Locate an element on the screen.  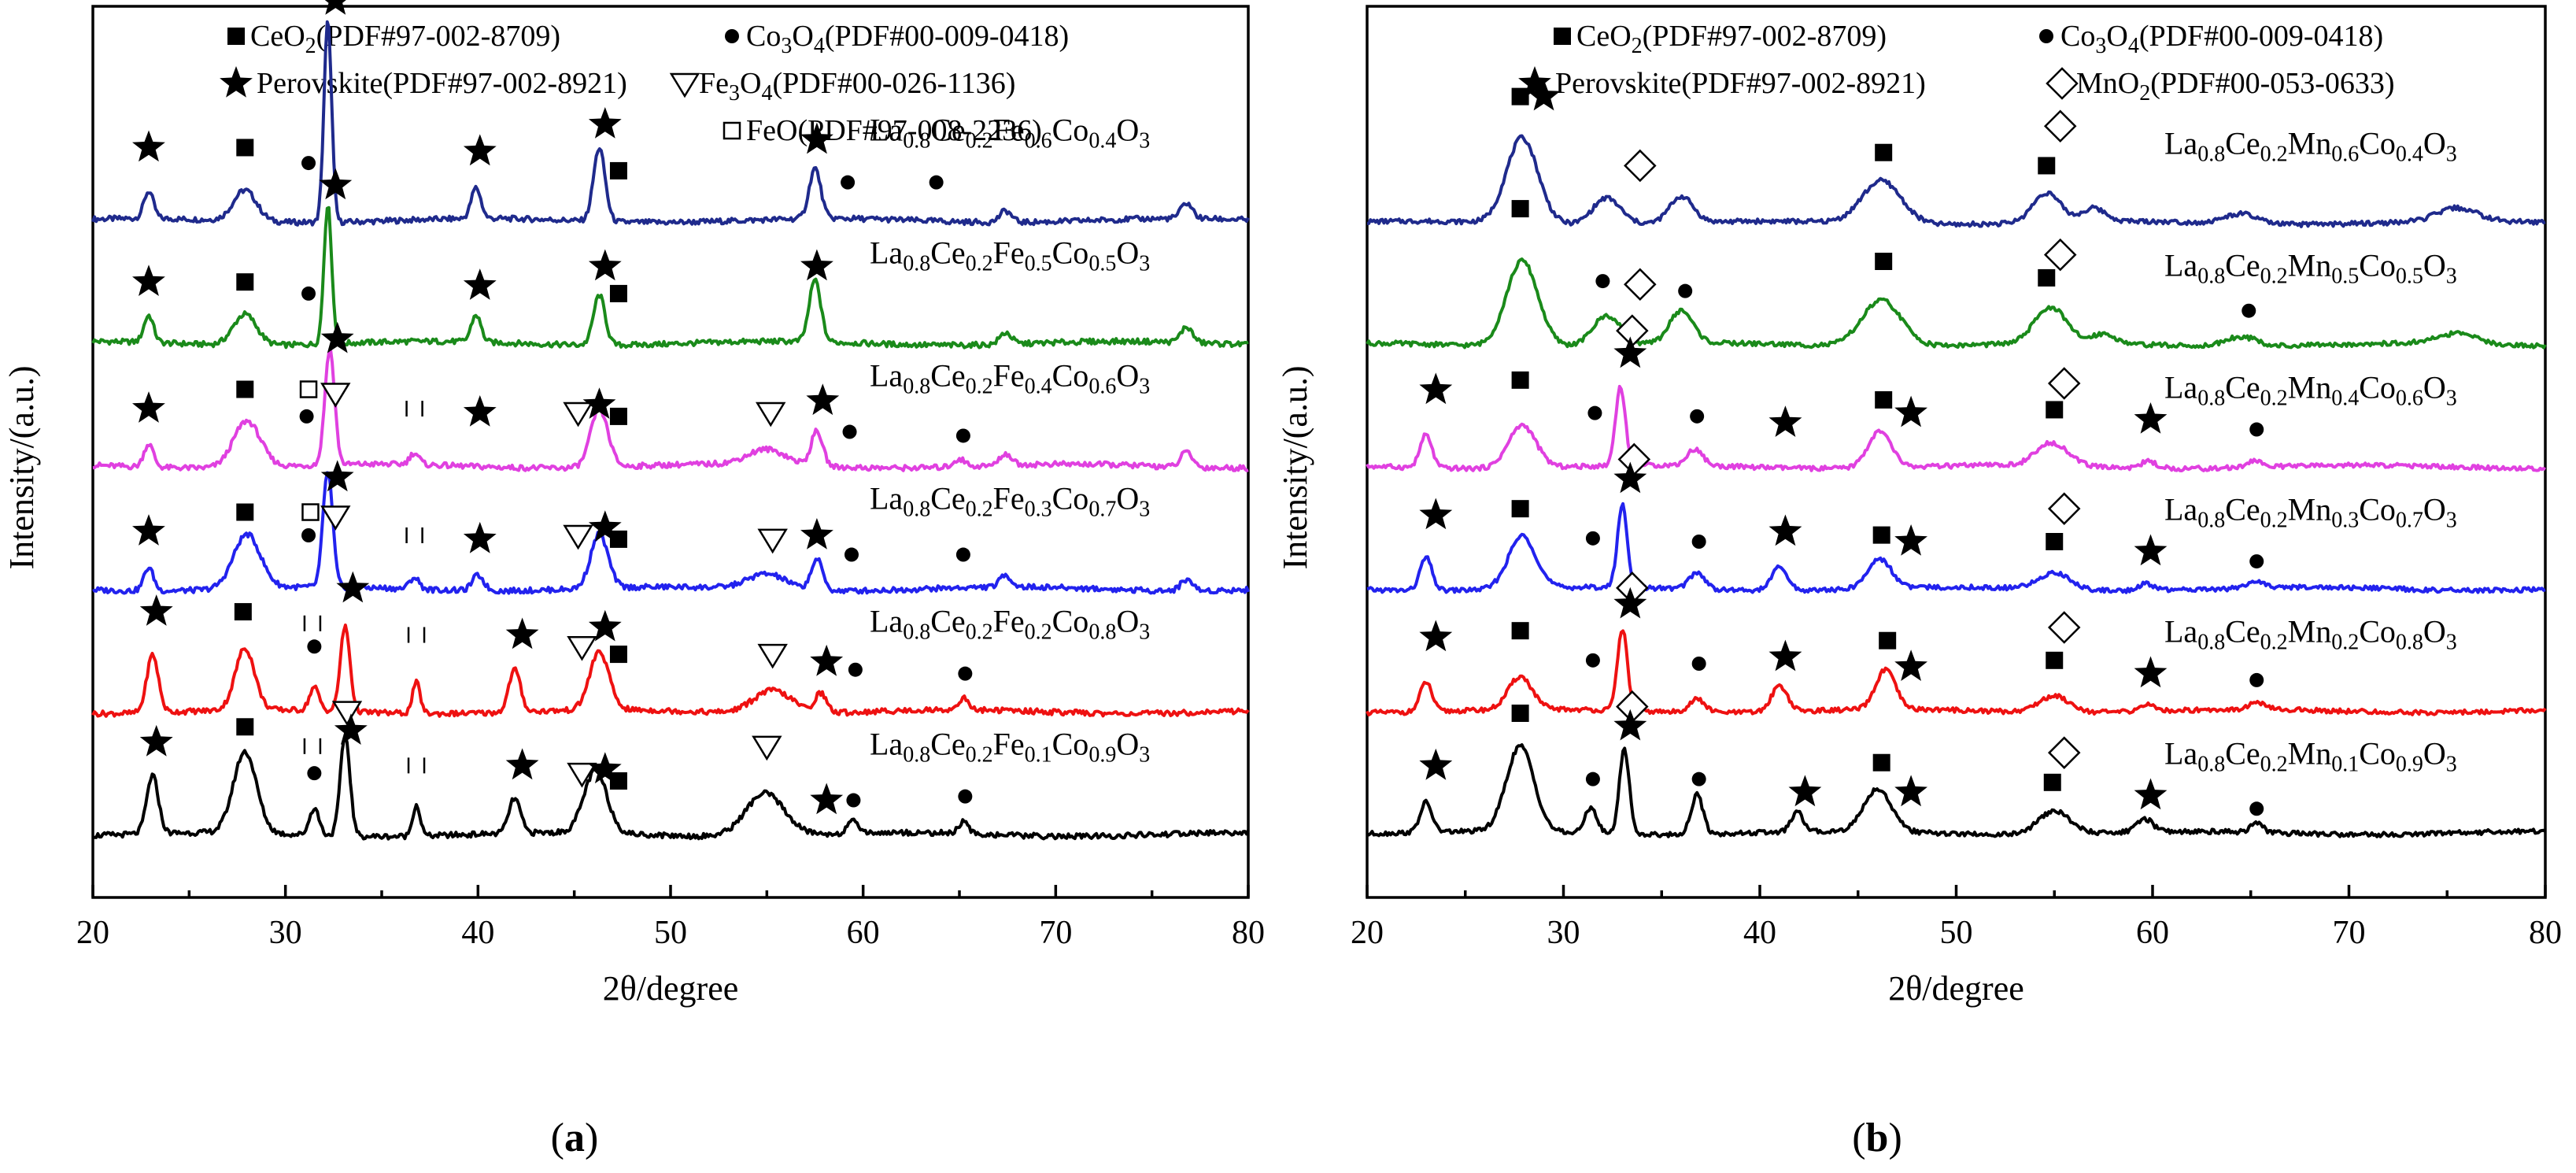
series-label: La0.8Ce0.2Mn0.1Co0.9O3 is located at coordinates (2310, 756).